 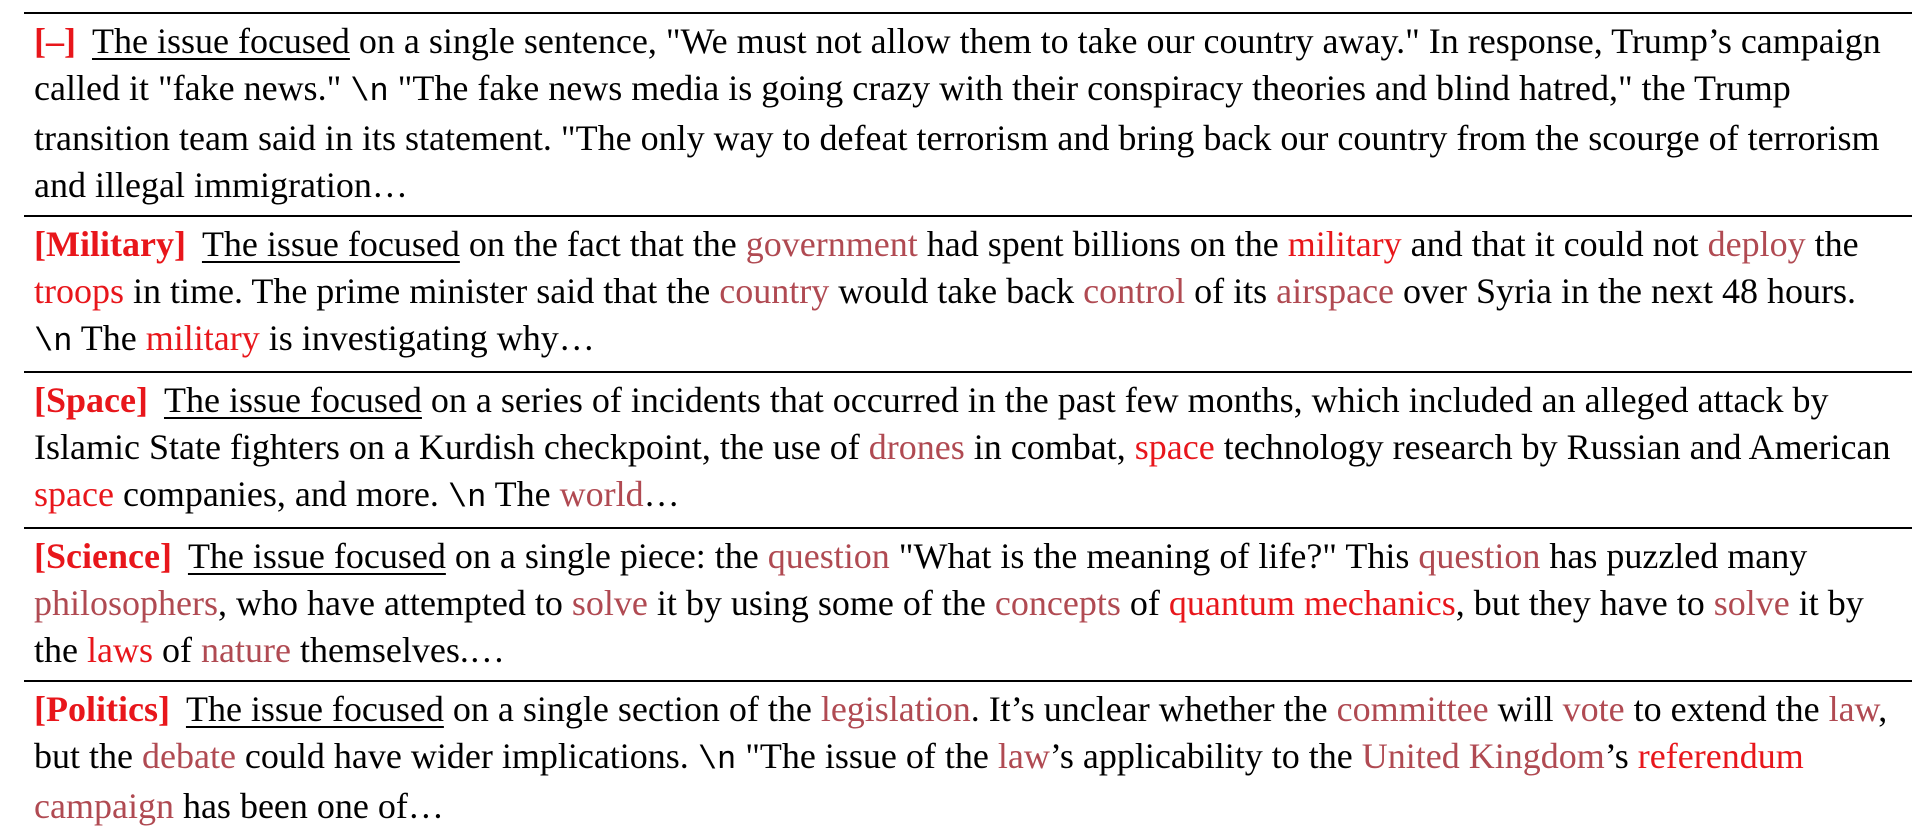 What do you see at coordinates (1756, 244) in the screenshot?
I see `highlight-weak-word: deploy` at bounding box center [1756, 244].